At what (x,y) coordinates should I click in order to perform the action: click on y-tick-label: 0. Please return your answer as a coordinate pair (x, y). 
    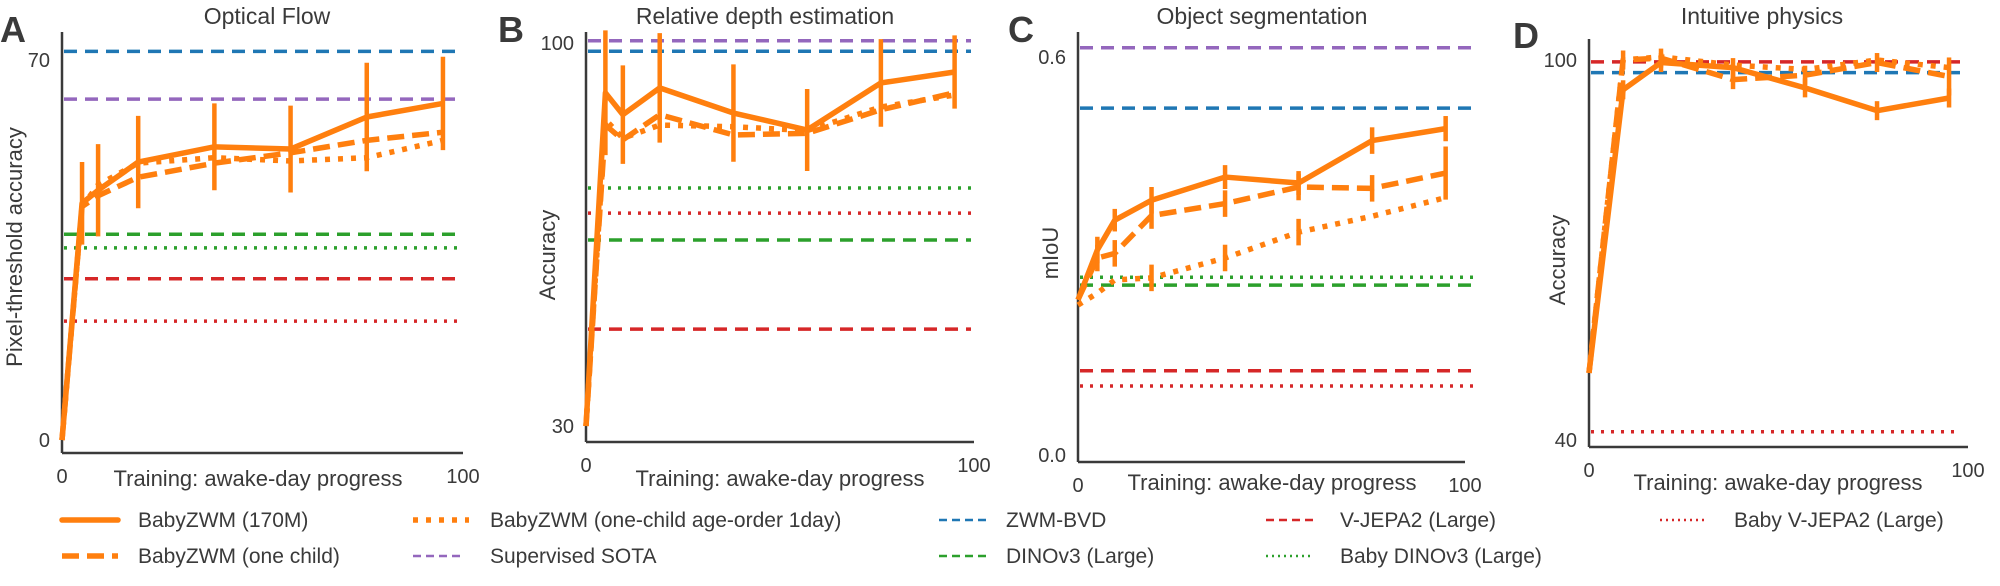
    Looking at the image, I should click on (44, 441).